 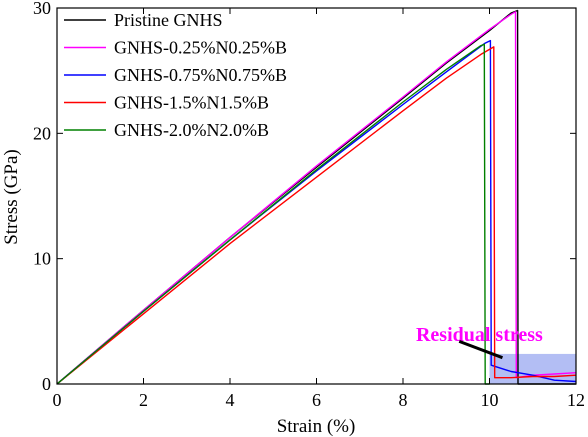 I want to click on annotation-text-0: Residual stress, so click(x=479, y=335).